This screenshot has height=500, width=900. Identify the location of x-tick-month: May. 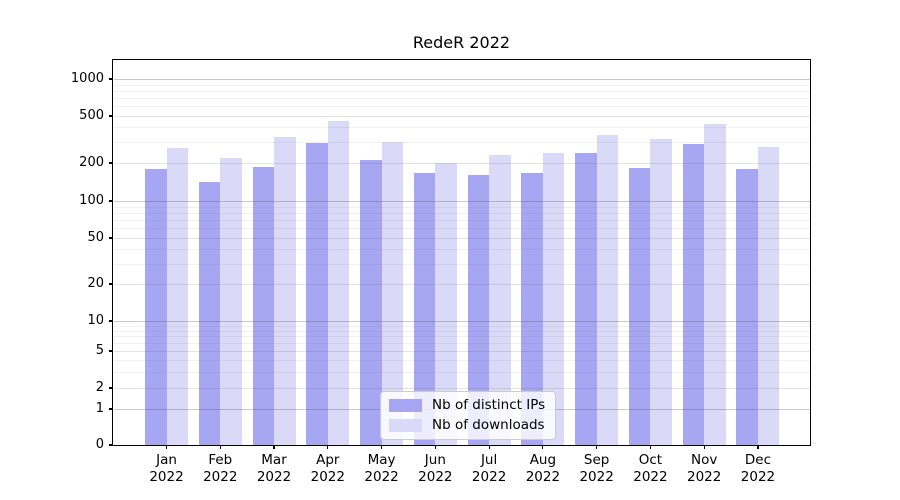
(381, 460).